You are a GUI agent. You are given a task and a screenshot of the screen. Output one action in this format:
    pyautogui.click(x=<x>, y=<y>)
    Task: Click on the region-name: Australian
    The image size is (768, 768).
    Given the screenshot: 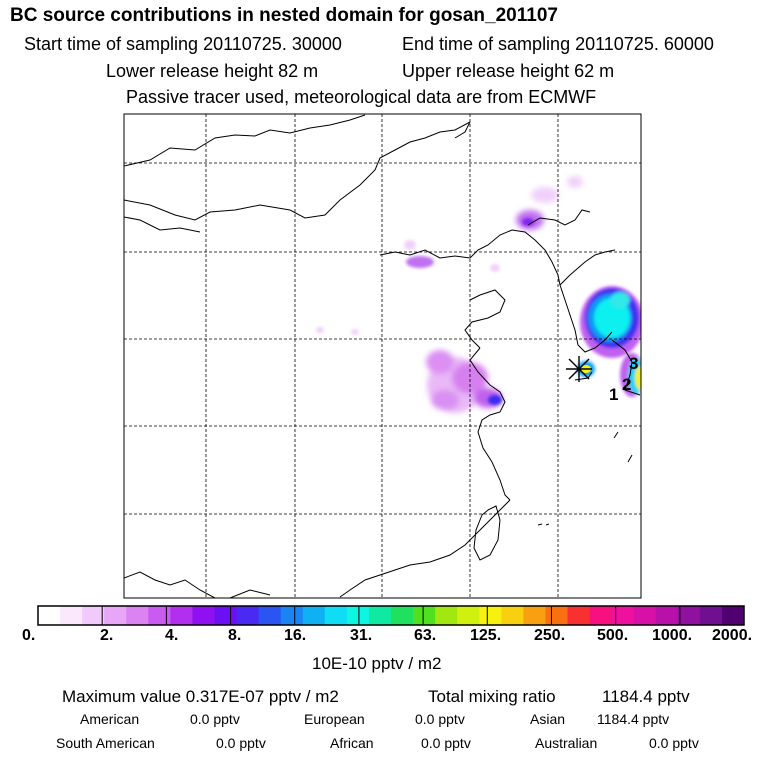 What is the action you would take?
    pyautogui.click(x=566, y=743)
    